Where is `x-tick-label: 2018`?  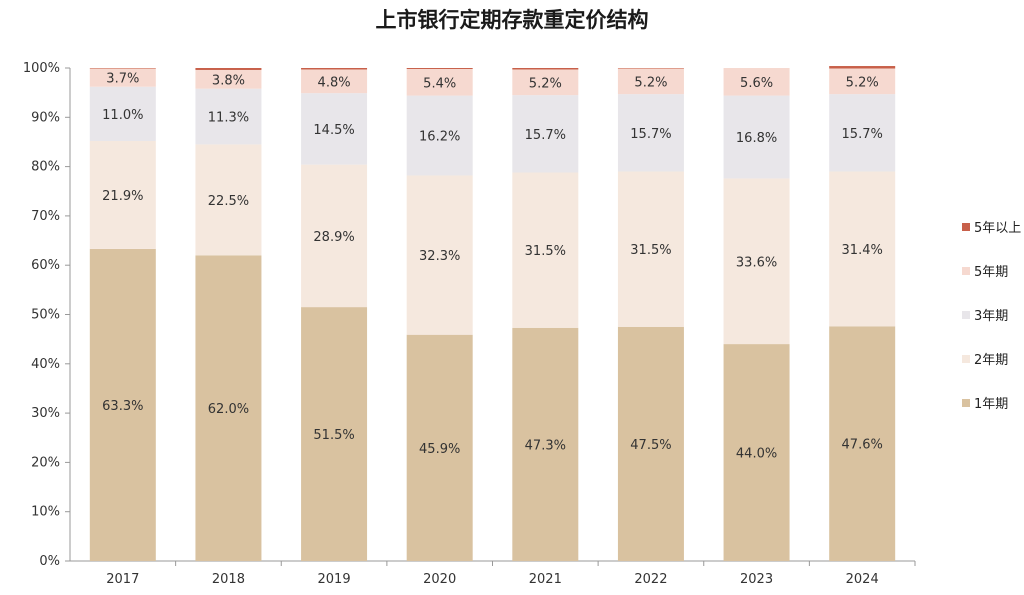 x-tick-label: 2018 is located at coordinates (228, 579).